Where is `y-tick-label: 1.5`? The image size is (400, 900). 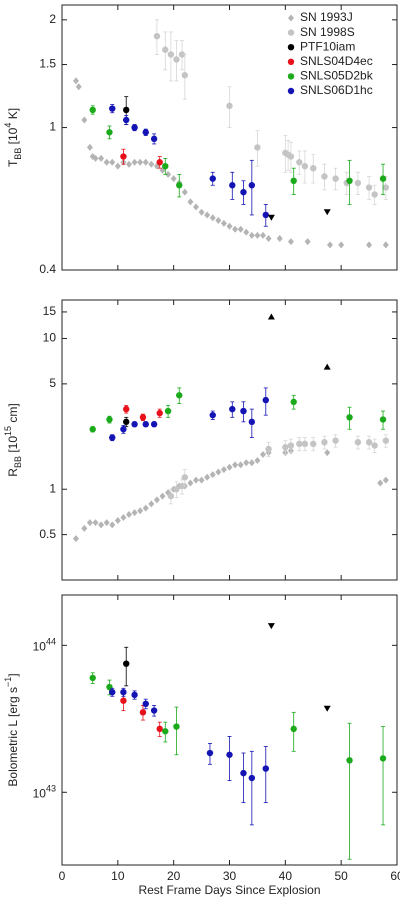
y-tick-label: 1.5 is located at coordinates (47, 64).